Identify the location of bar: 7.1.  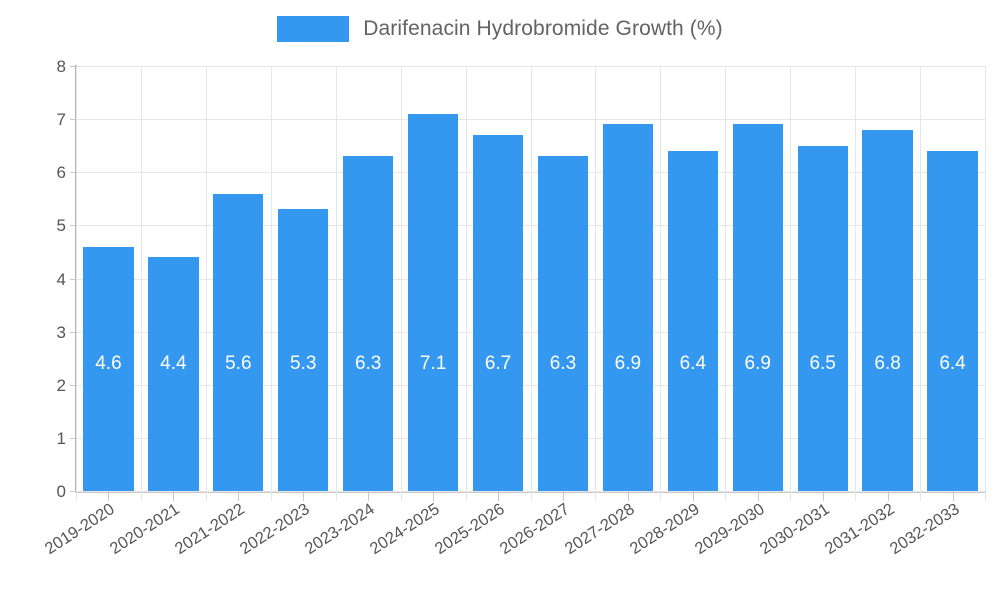
(433, 302).